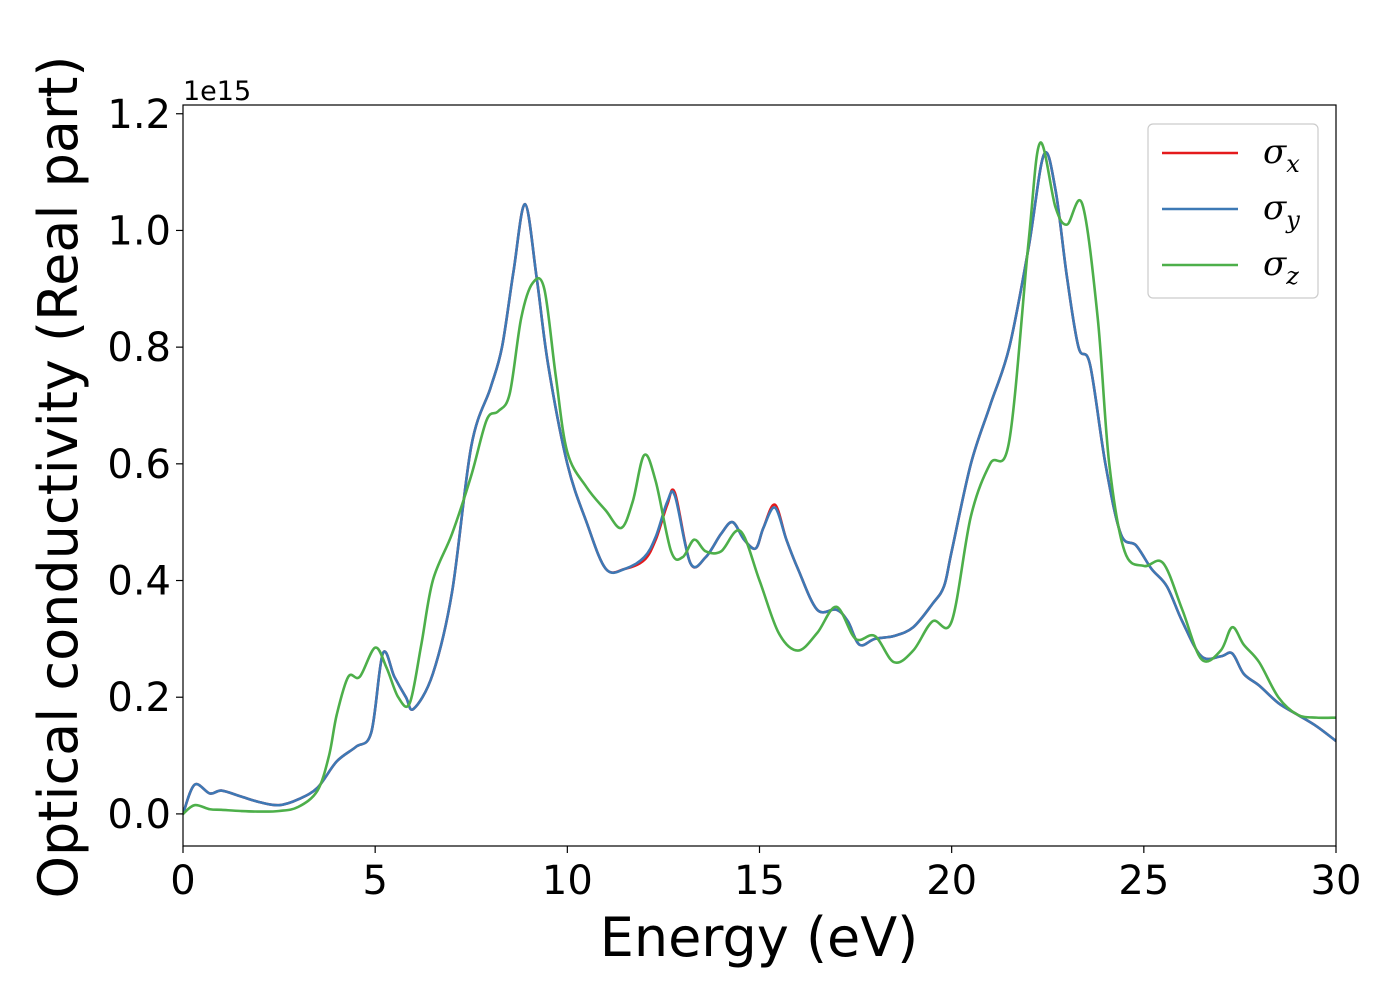 The image size is (1400, 1000). I want to click on x-tick-label: 30, so click(1336, 881).